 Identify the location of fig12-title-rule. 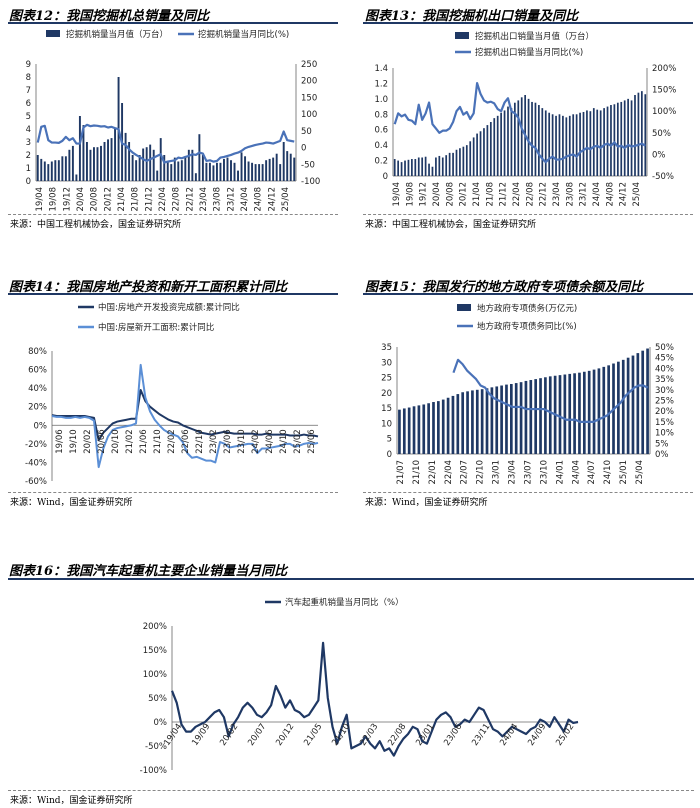
(173, 23).